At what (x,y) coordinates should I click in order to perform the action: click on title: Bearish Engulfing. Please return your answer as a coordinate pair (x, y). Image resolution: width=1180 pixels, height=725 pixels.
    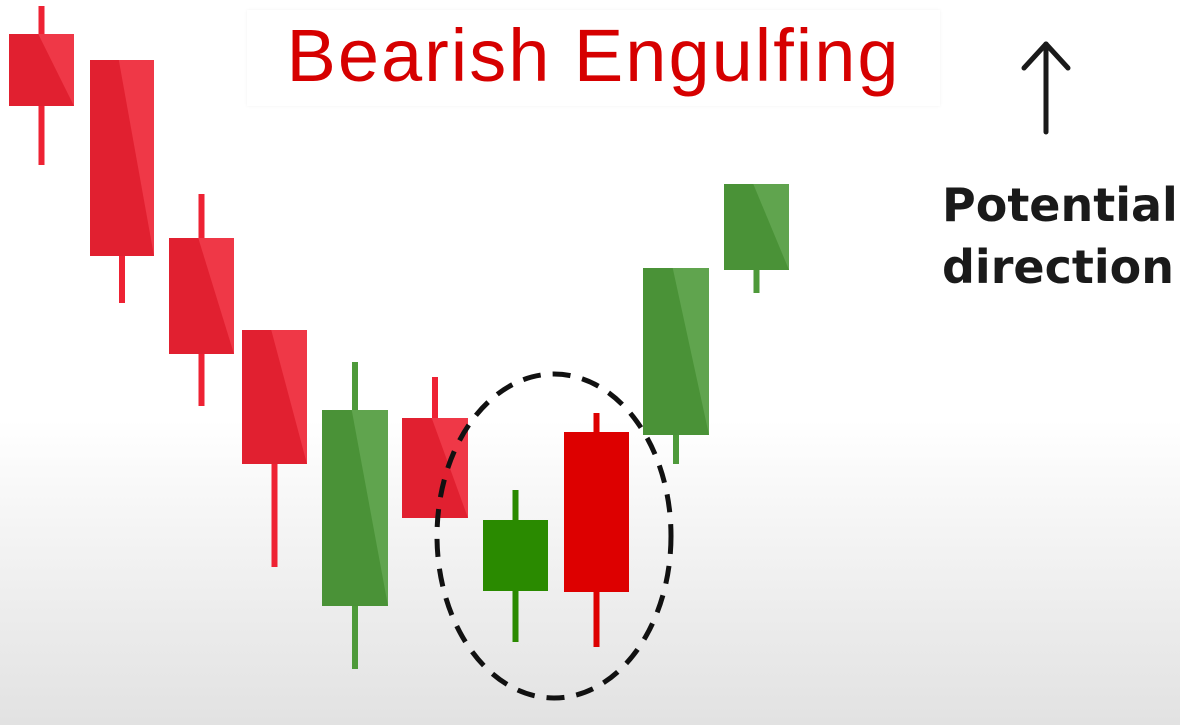
    Looking at the image, I should click on (593, 55).